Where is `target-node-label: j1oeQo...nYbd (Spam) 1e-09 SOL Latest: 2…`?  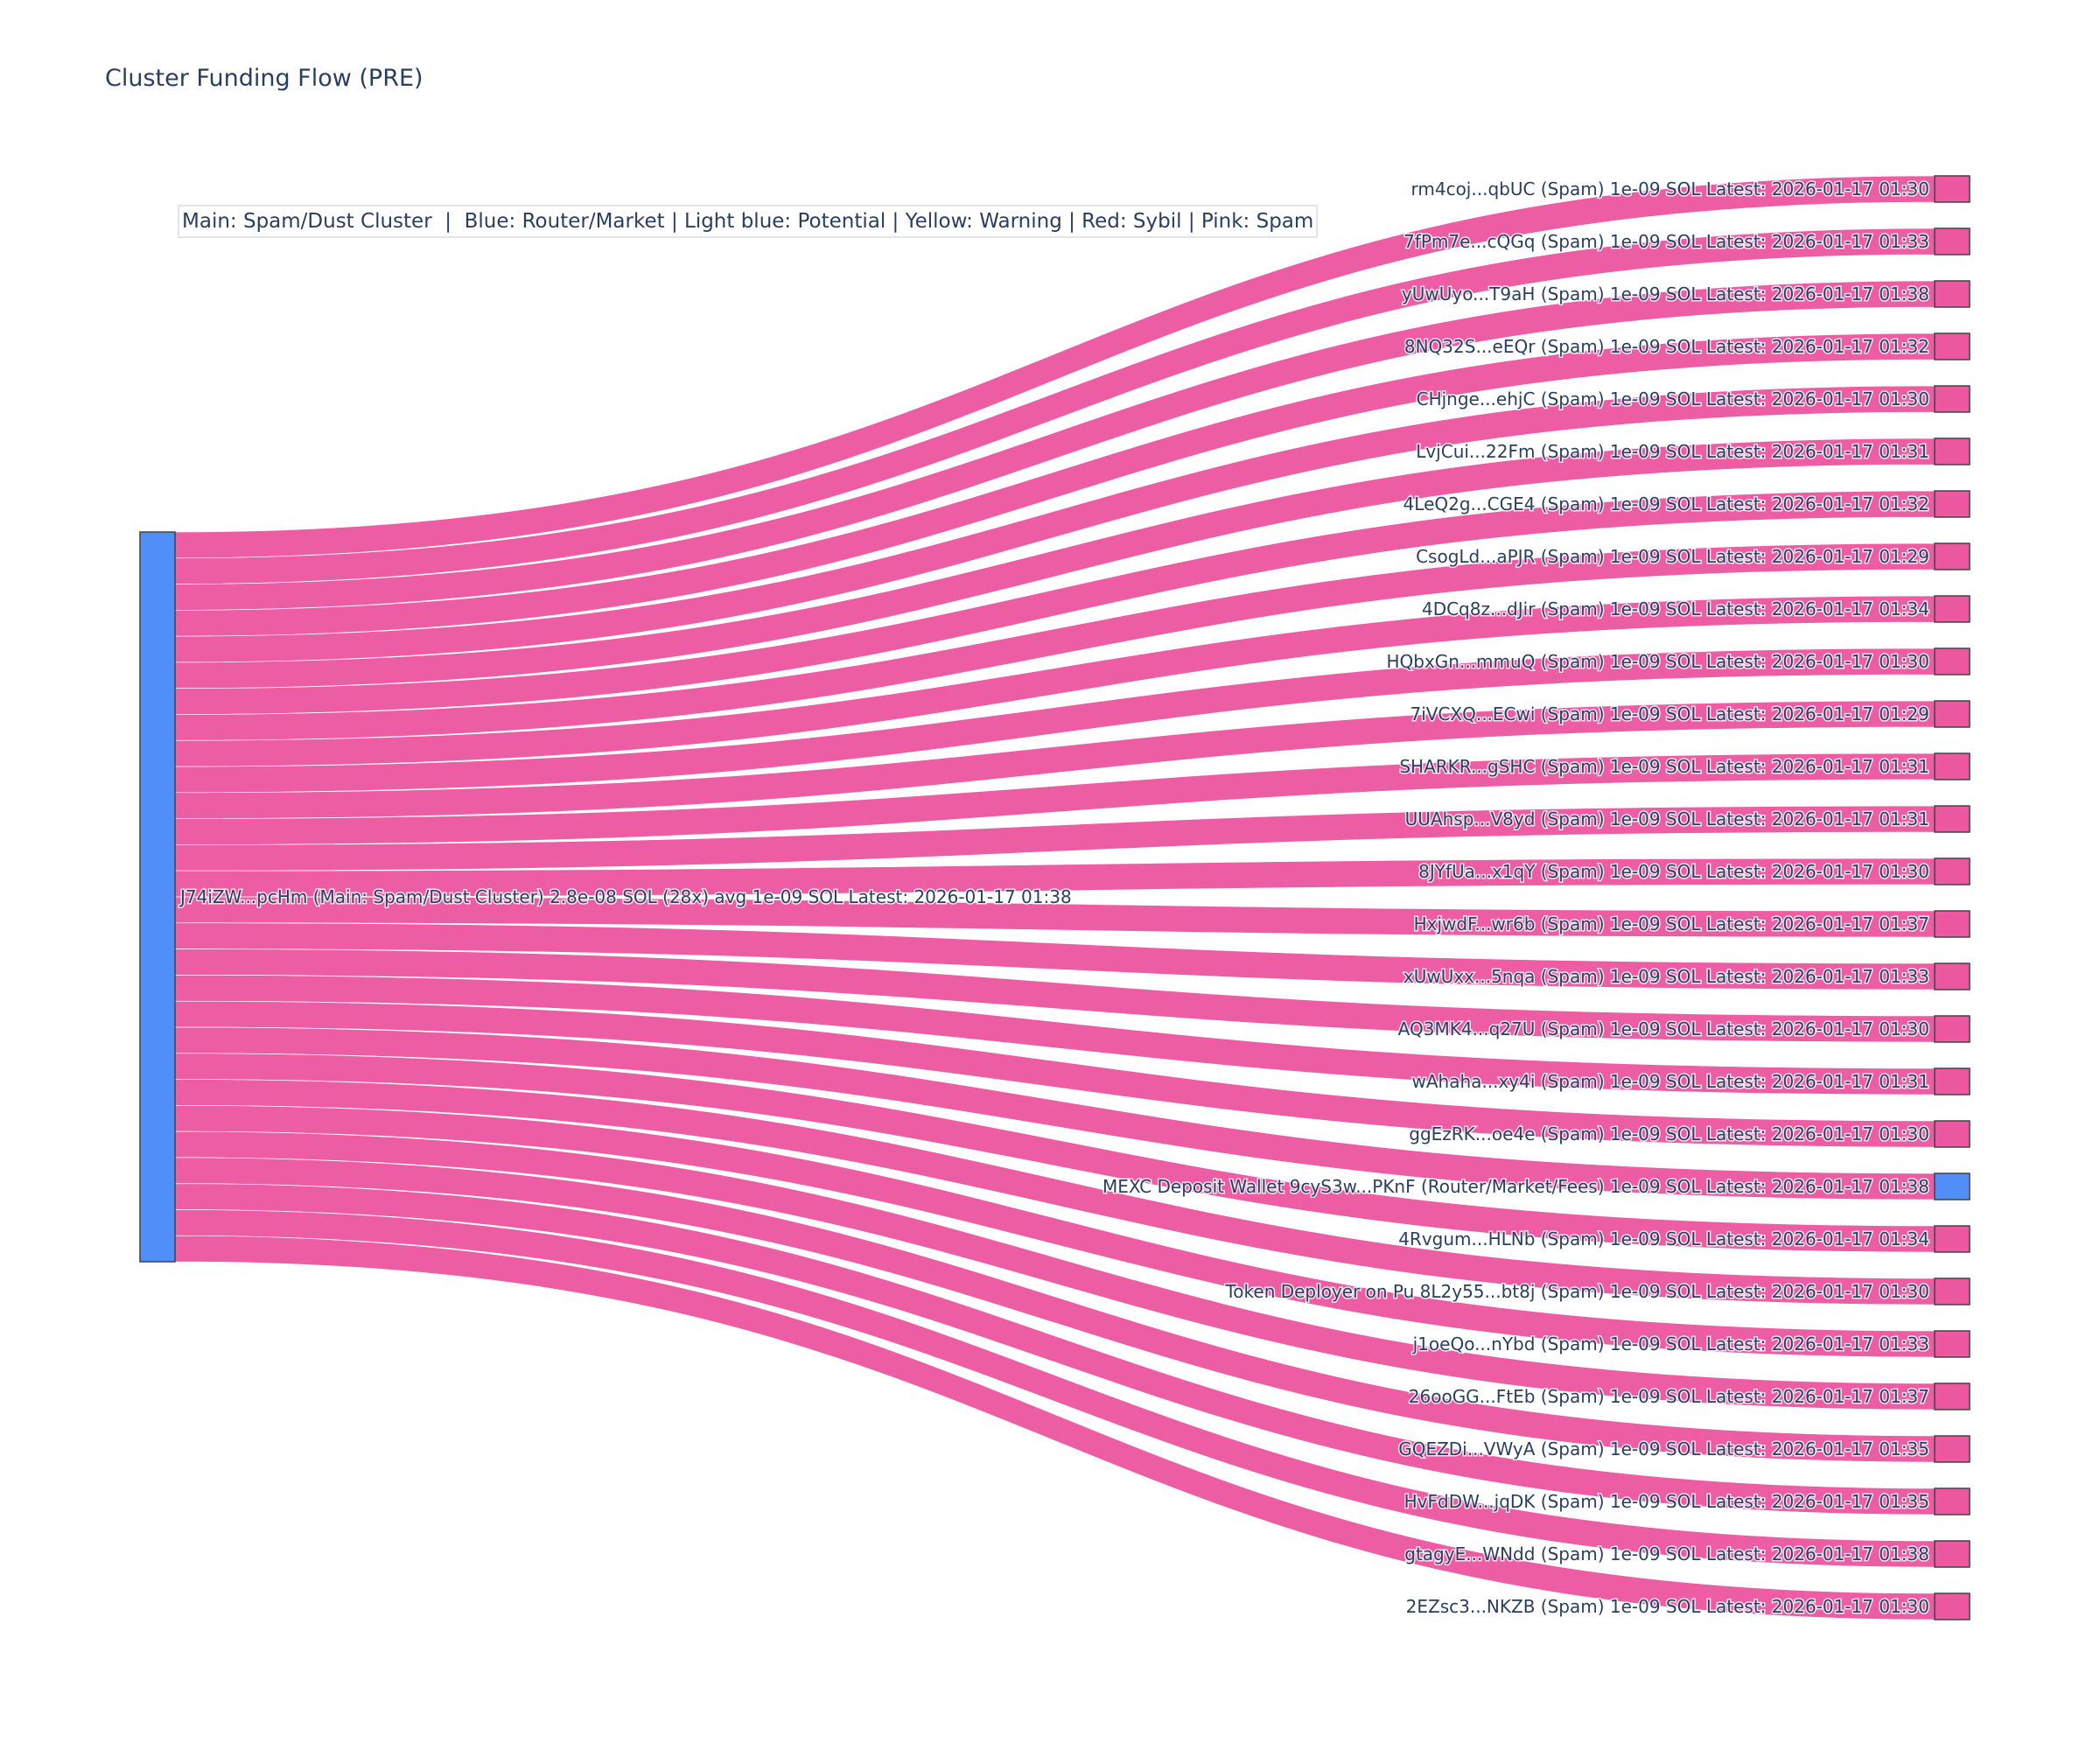 target-node-label: j1oeQo...nYbd (Spam) 1e-09 SOL Latest: 2… is located at coordinates (1670, 1344).